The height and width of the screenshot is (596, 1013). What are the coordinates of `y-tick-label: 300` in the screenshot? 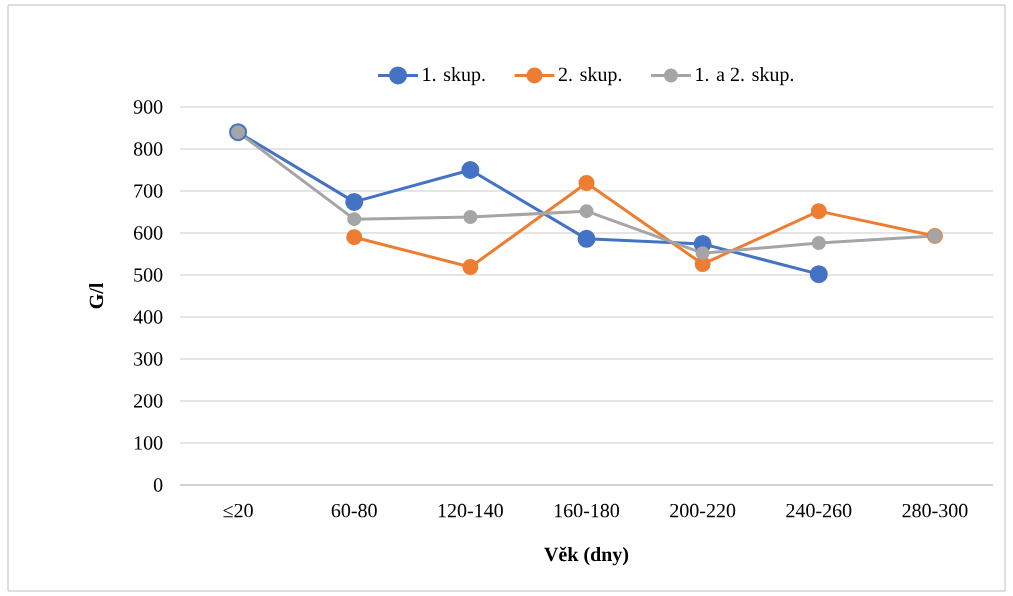 It's located at (148, 359).